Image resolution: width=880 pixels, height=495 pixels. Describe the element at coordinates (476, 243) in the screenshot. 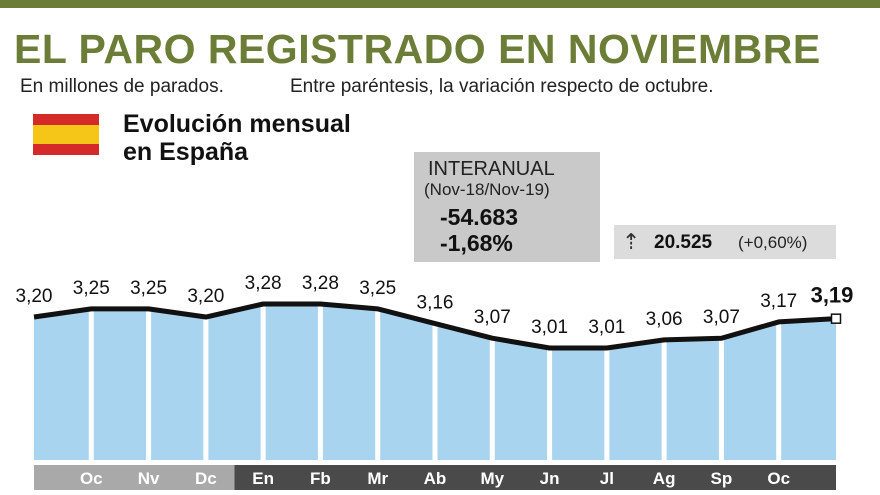

I see `interanual-percent: -1,68%` at that location.